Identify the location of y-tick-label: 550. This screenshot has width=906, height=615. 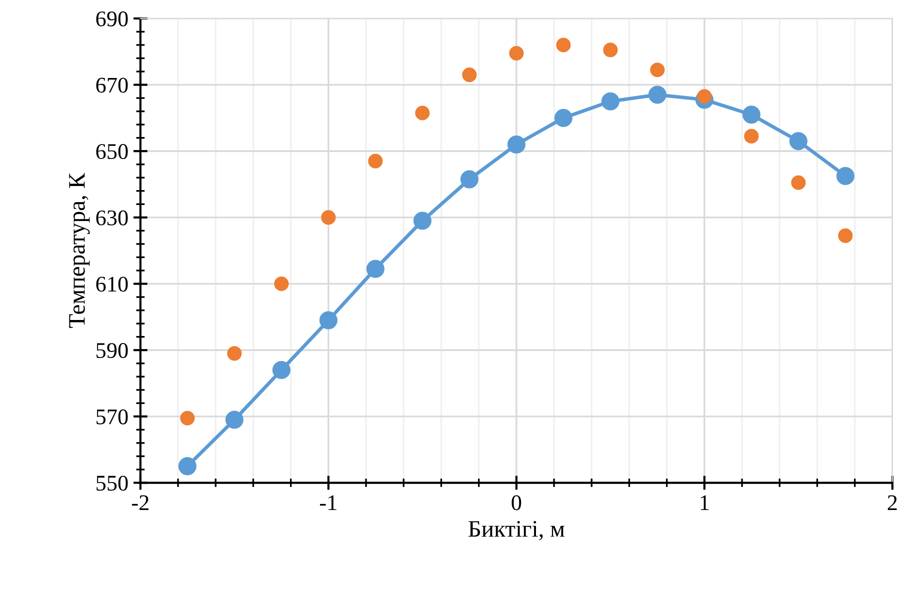
(112, 483).